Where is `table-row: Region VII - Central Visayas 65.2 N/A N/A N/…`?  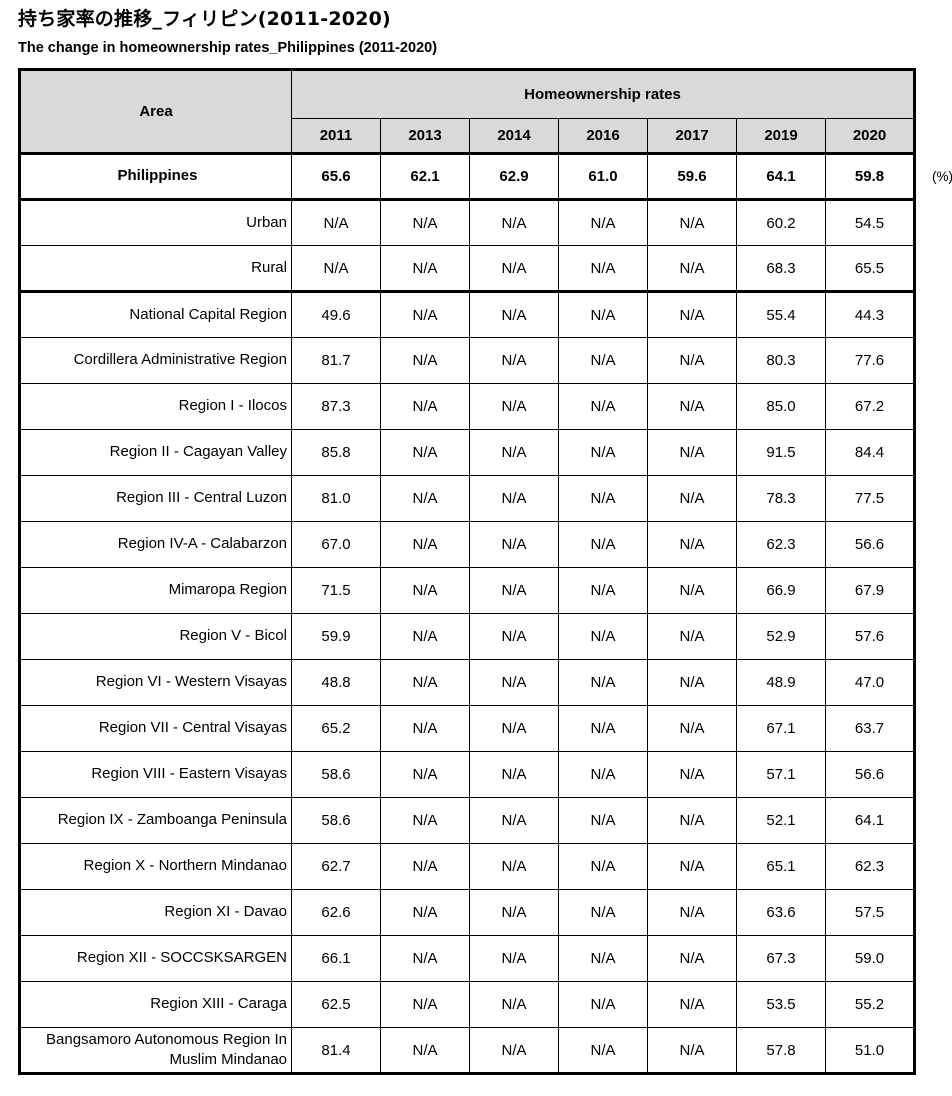
table-row: Region VII - Central Visayas 65.2 N/A N/A N/… is located at coordinates (467, 728).